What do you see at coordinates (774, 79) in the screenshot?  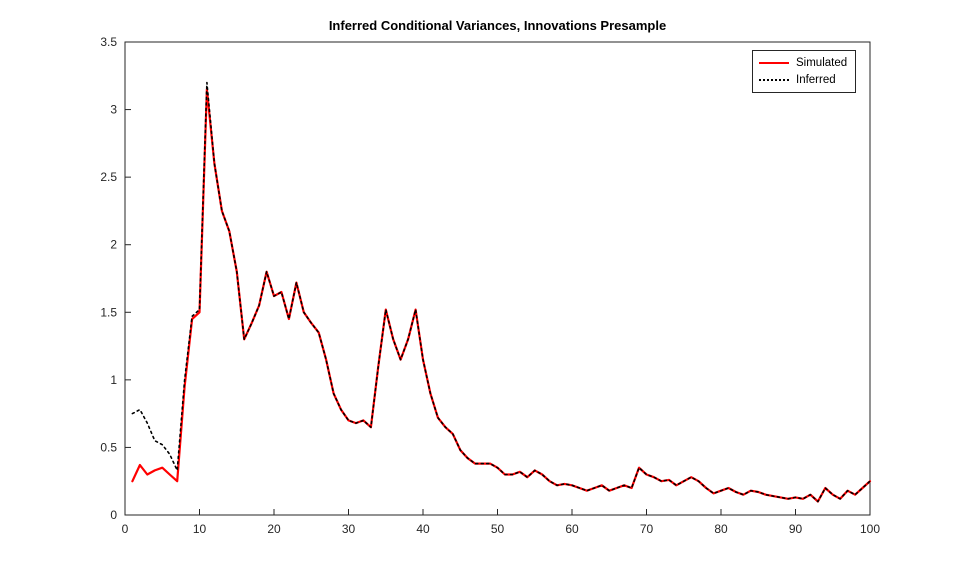 I see `inferred-line-sample-icon` at bounding box center [774, 79].